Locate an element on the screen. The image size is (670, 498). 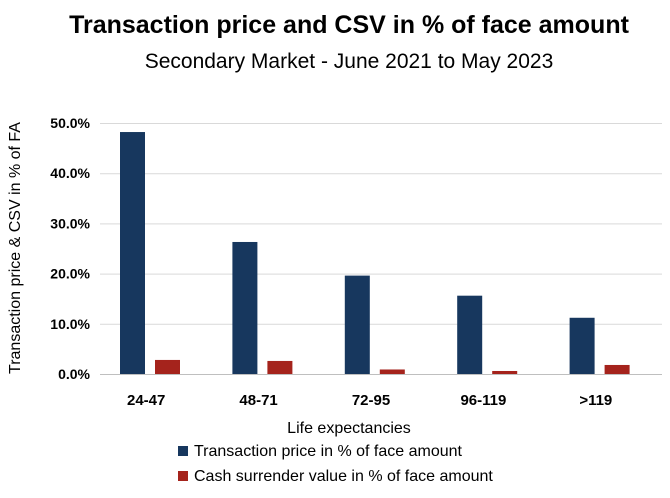
y-tick-label: 10.0% is located at coordinates (70, 324).